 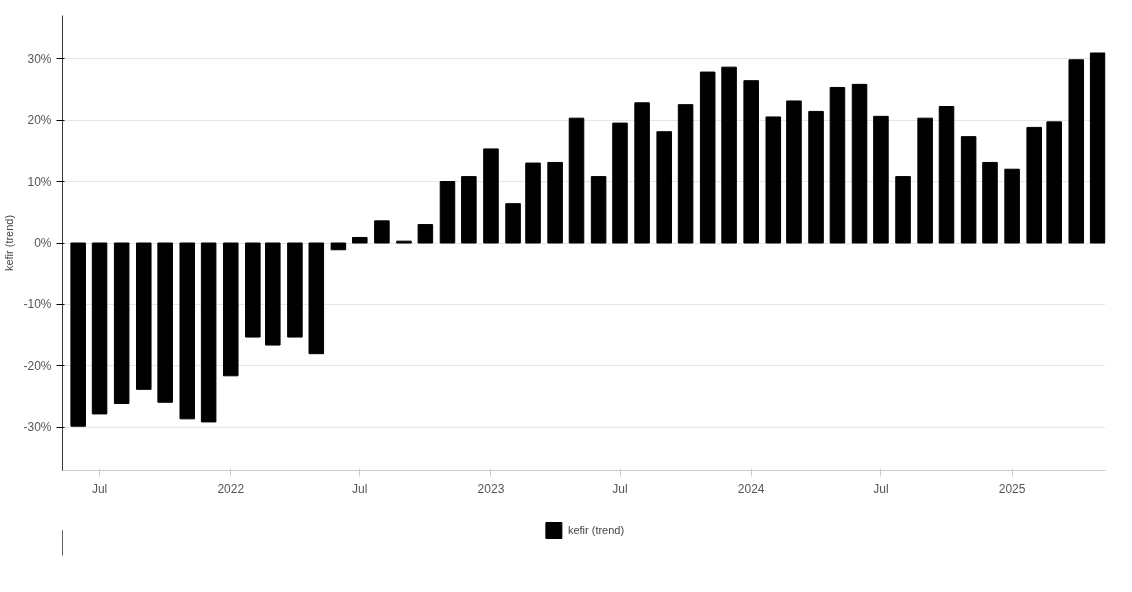 I want to click on y-tick-label: 30%, so click(x=39, y=58).